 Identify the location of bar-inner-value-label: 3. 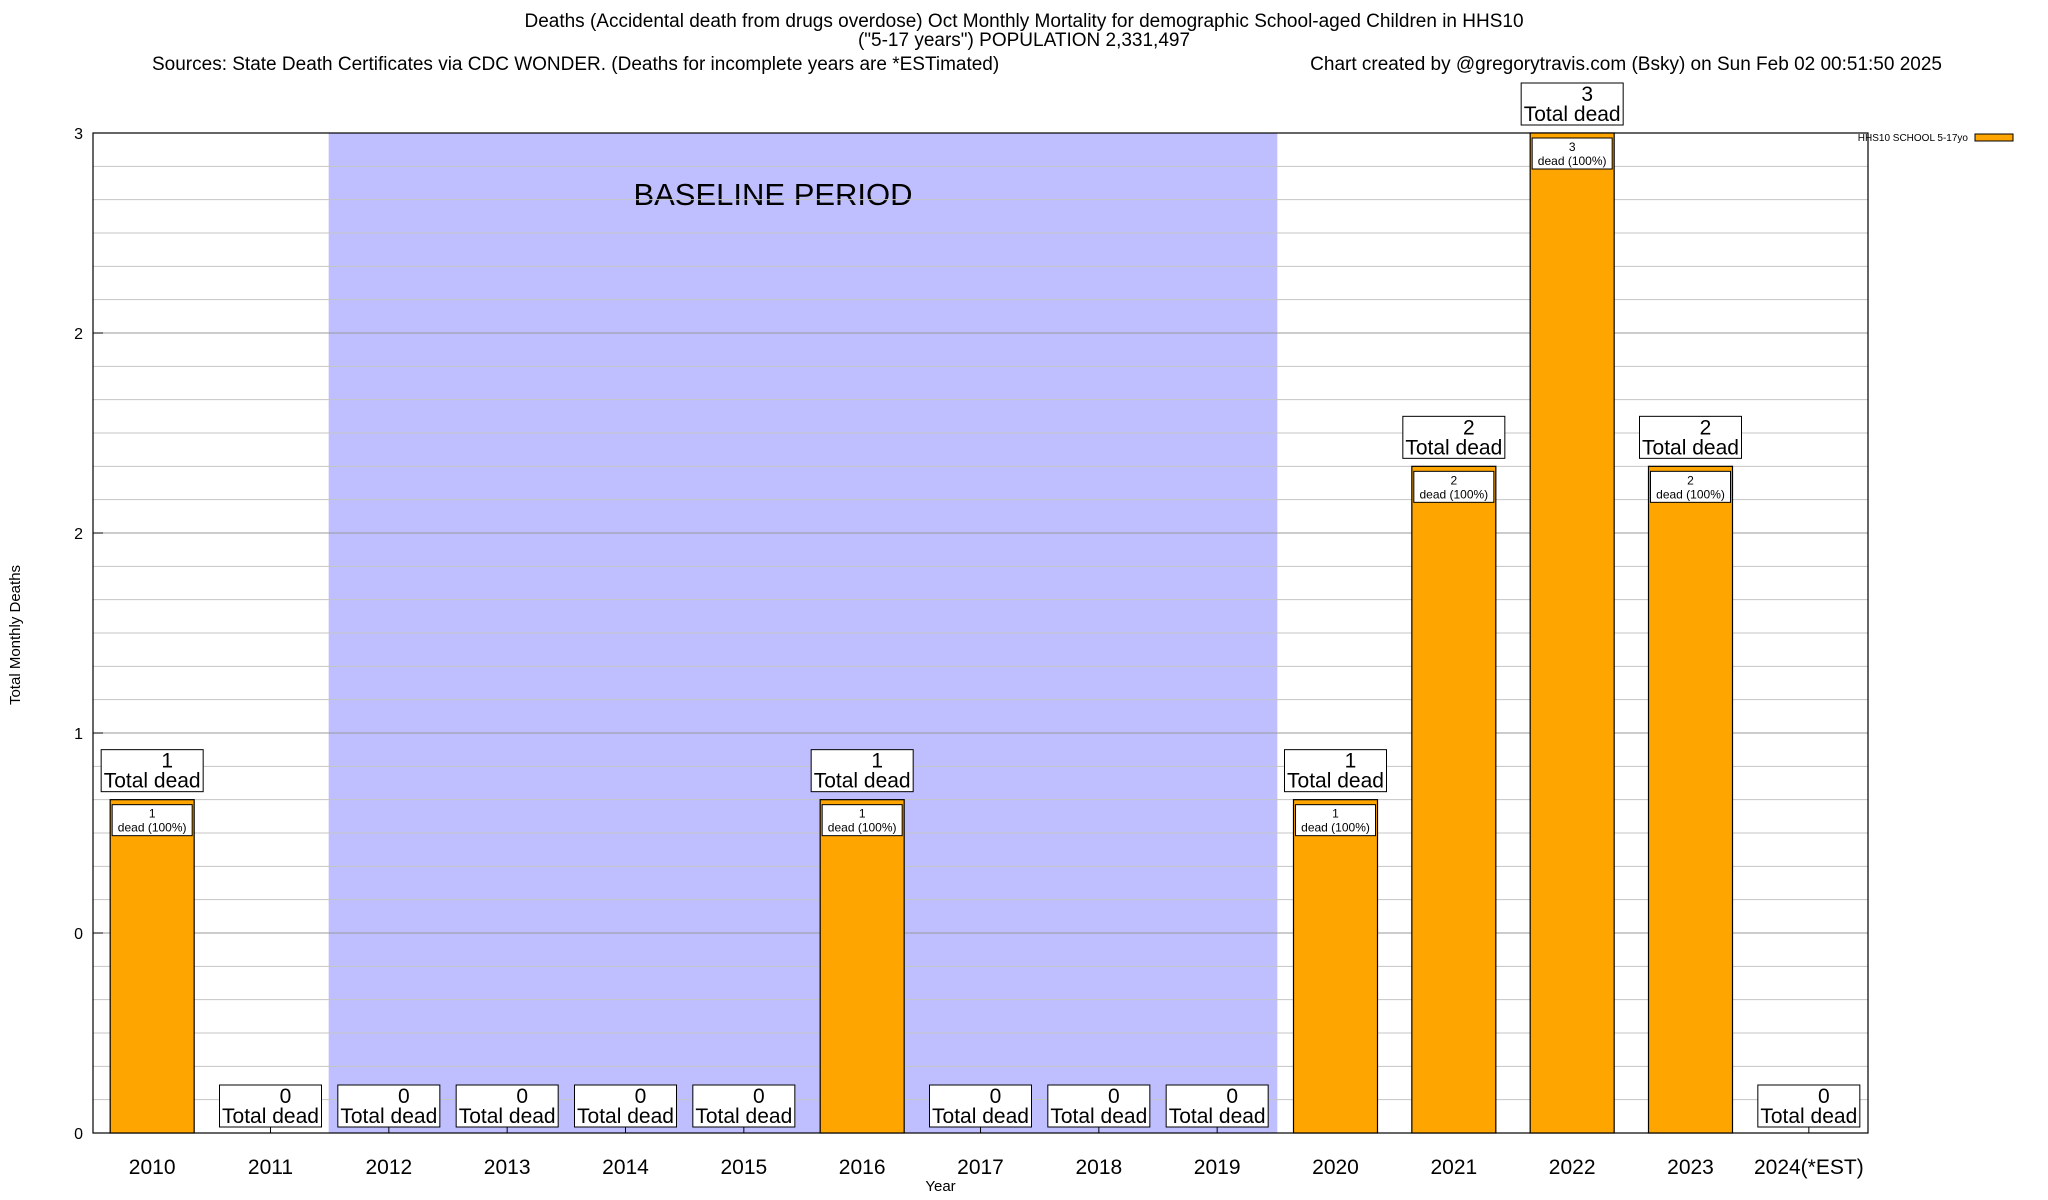
(1572, 147).